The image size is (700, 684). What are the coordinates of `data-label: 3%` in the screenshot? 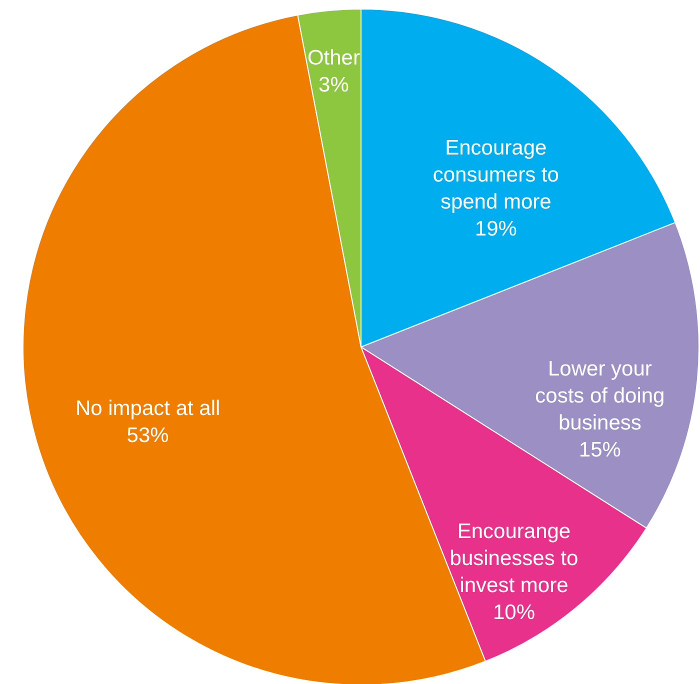 It's located at (333, 84).